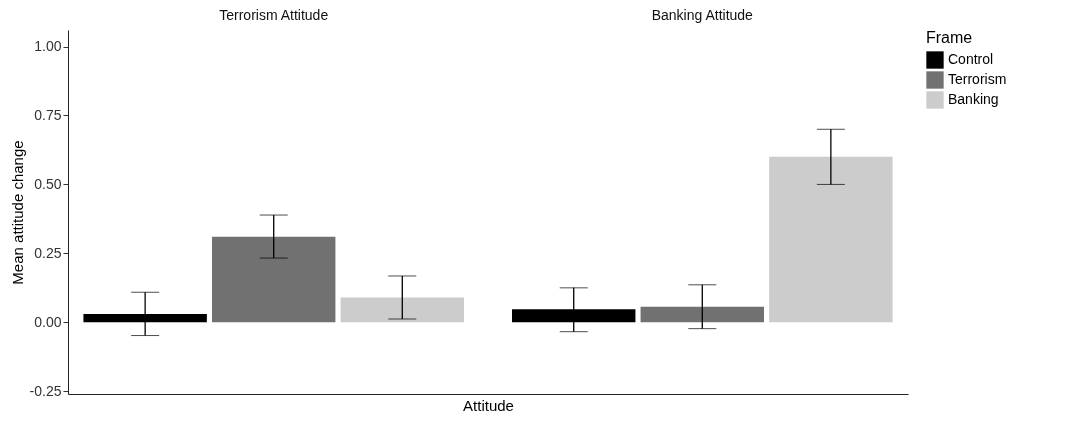  Describe the element at coordinates (702, 14) in the screenshot. I see `x-tick-label: Banking Attitude` at that location.